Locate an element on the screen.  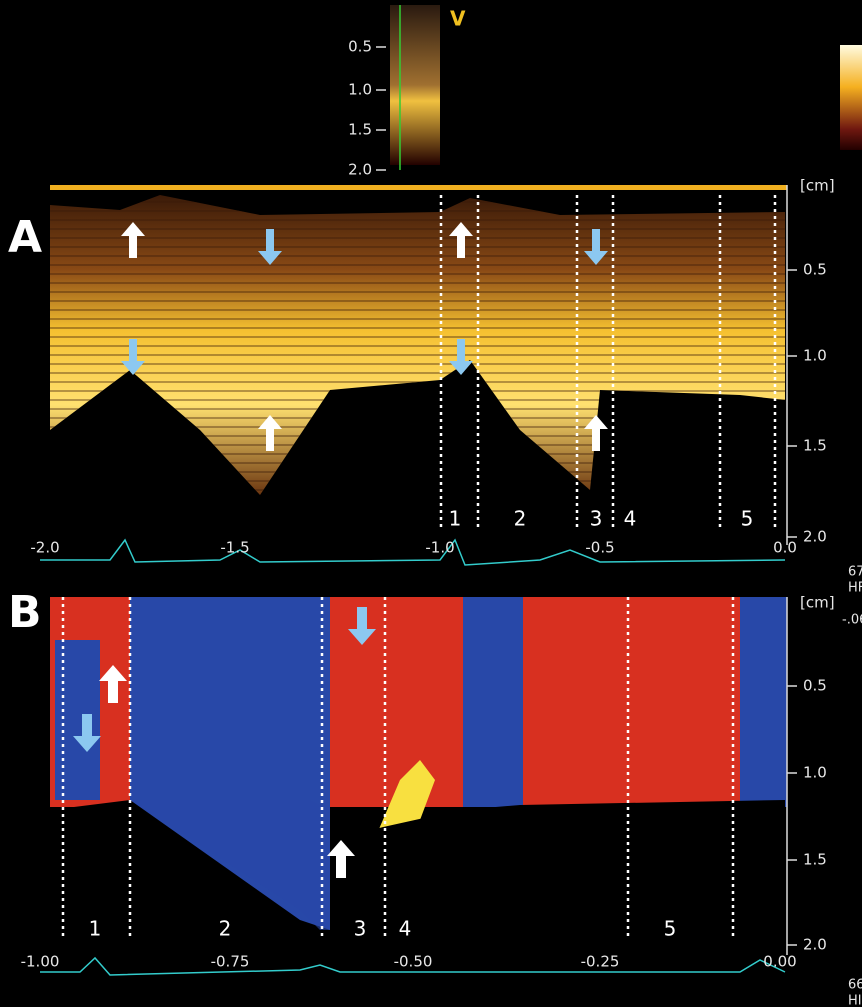
color-bar is located at coordinates (851, 97).